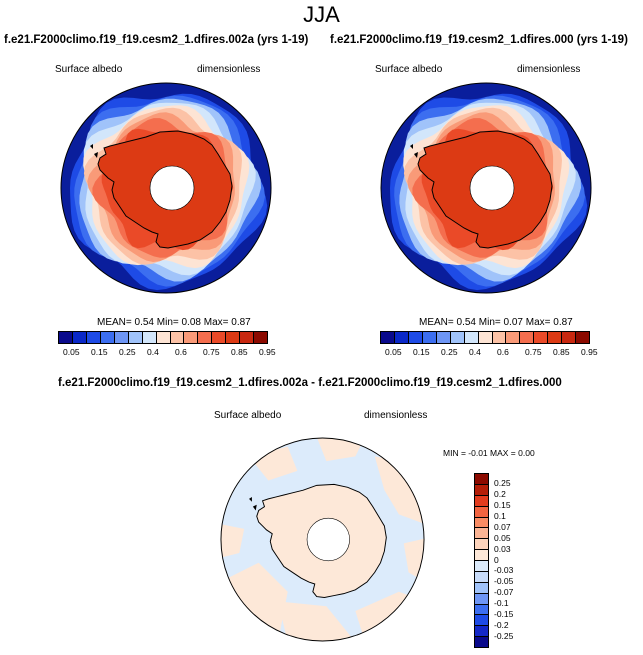 Image resolution: width=643 pixels, height=655 pixels. I want to click on panel-1-stats: MEAN= 0.54 Min= 0.08 Max= 0.87, so click(174, 322).